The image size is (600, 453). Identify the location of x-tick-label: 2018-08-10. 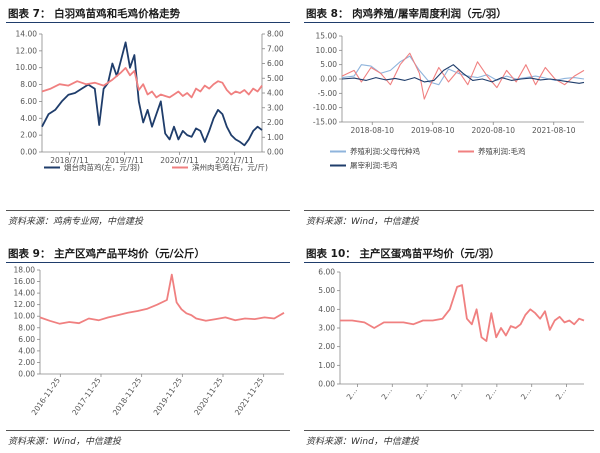
(372, 130).